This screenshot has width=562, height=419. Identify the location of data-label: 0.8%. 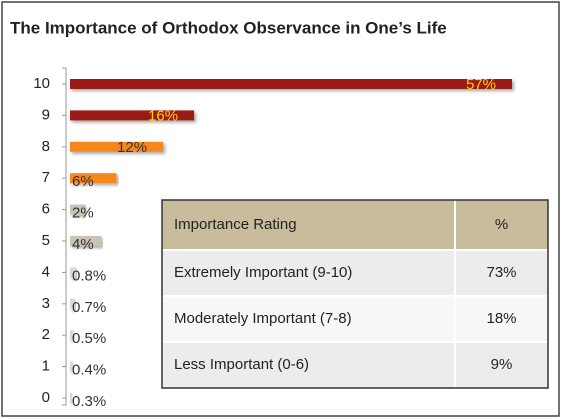
(89, 275).